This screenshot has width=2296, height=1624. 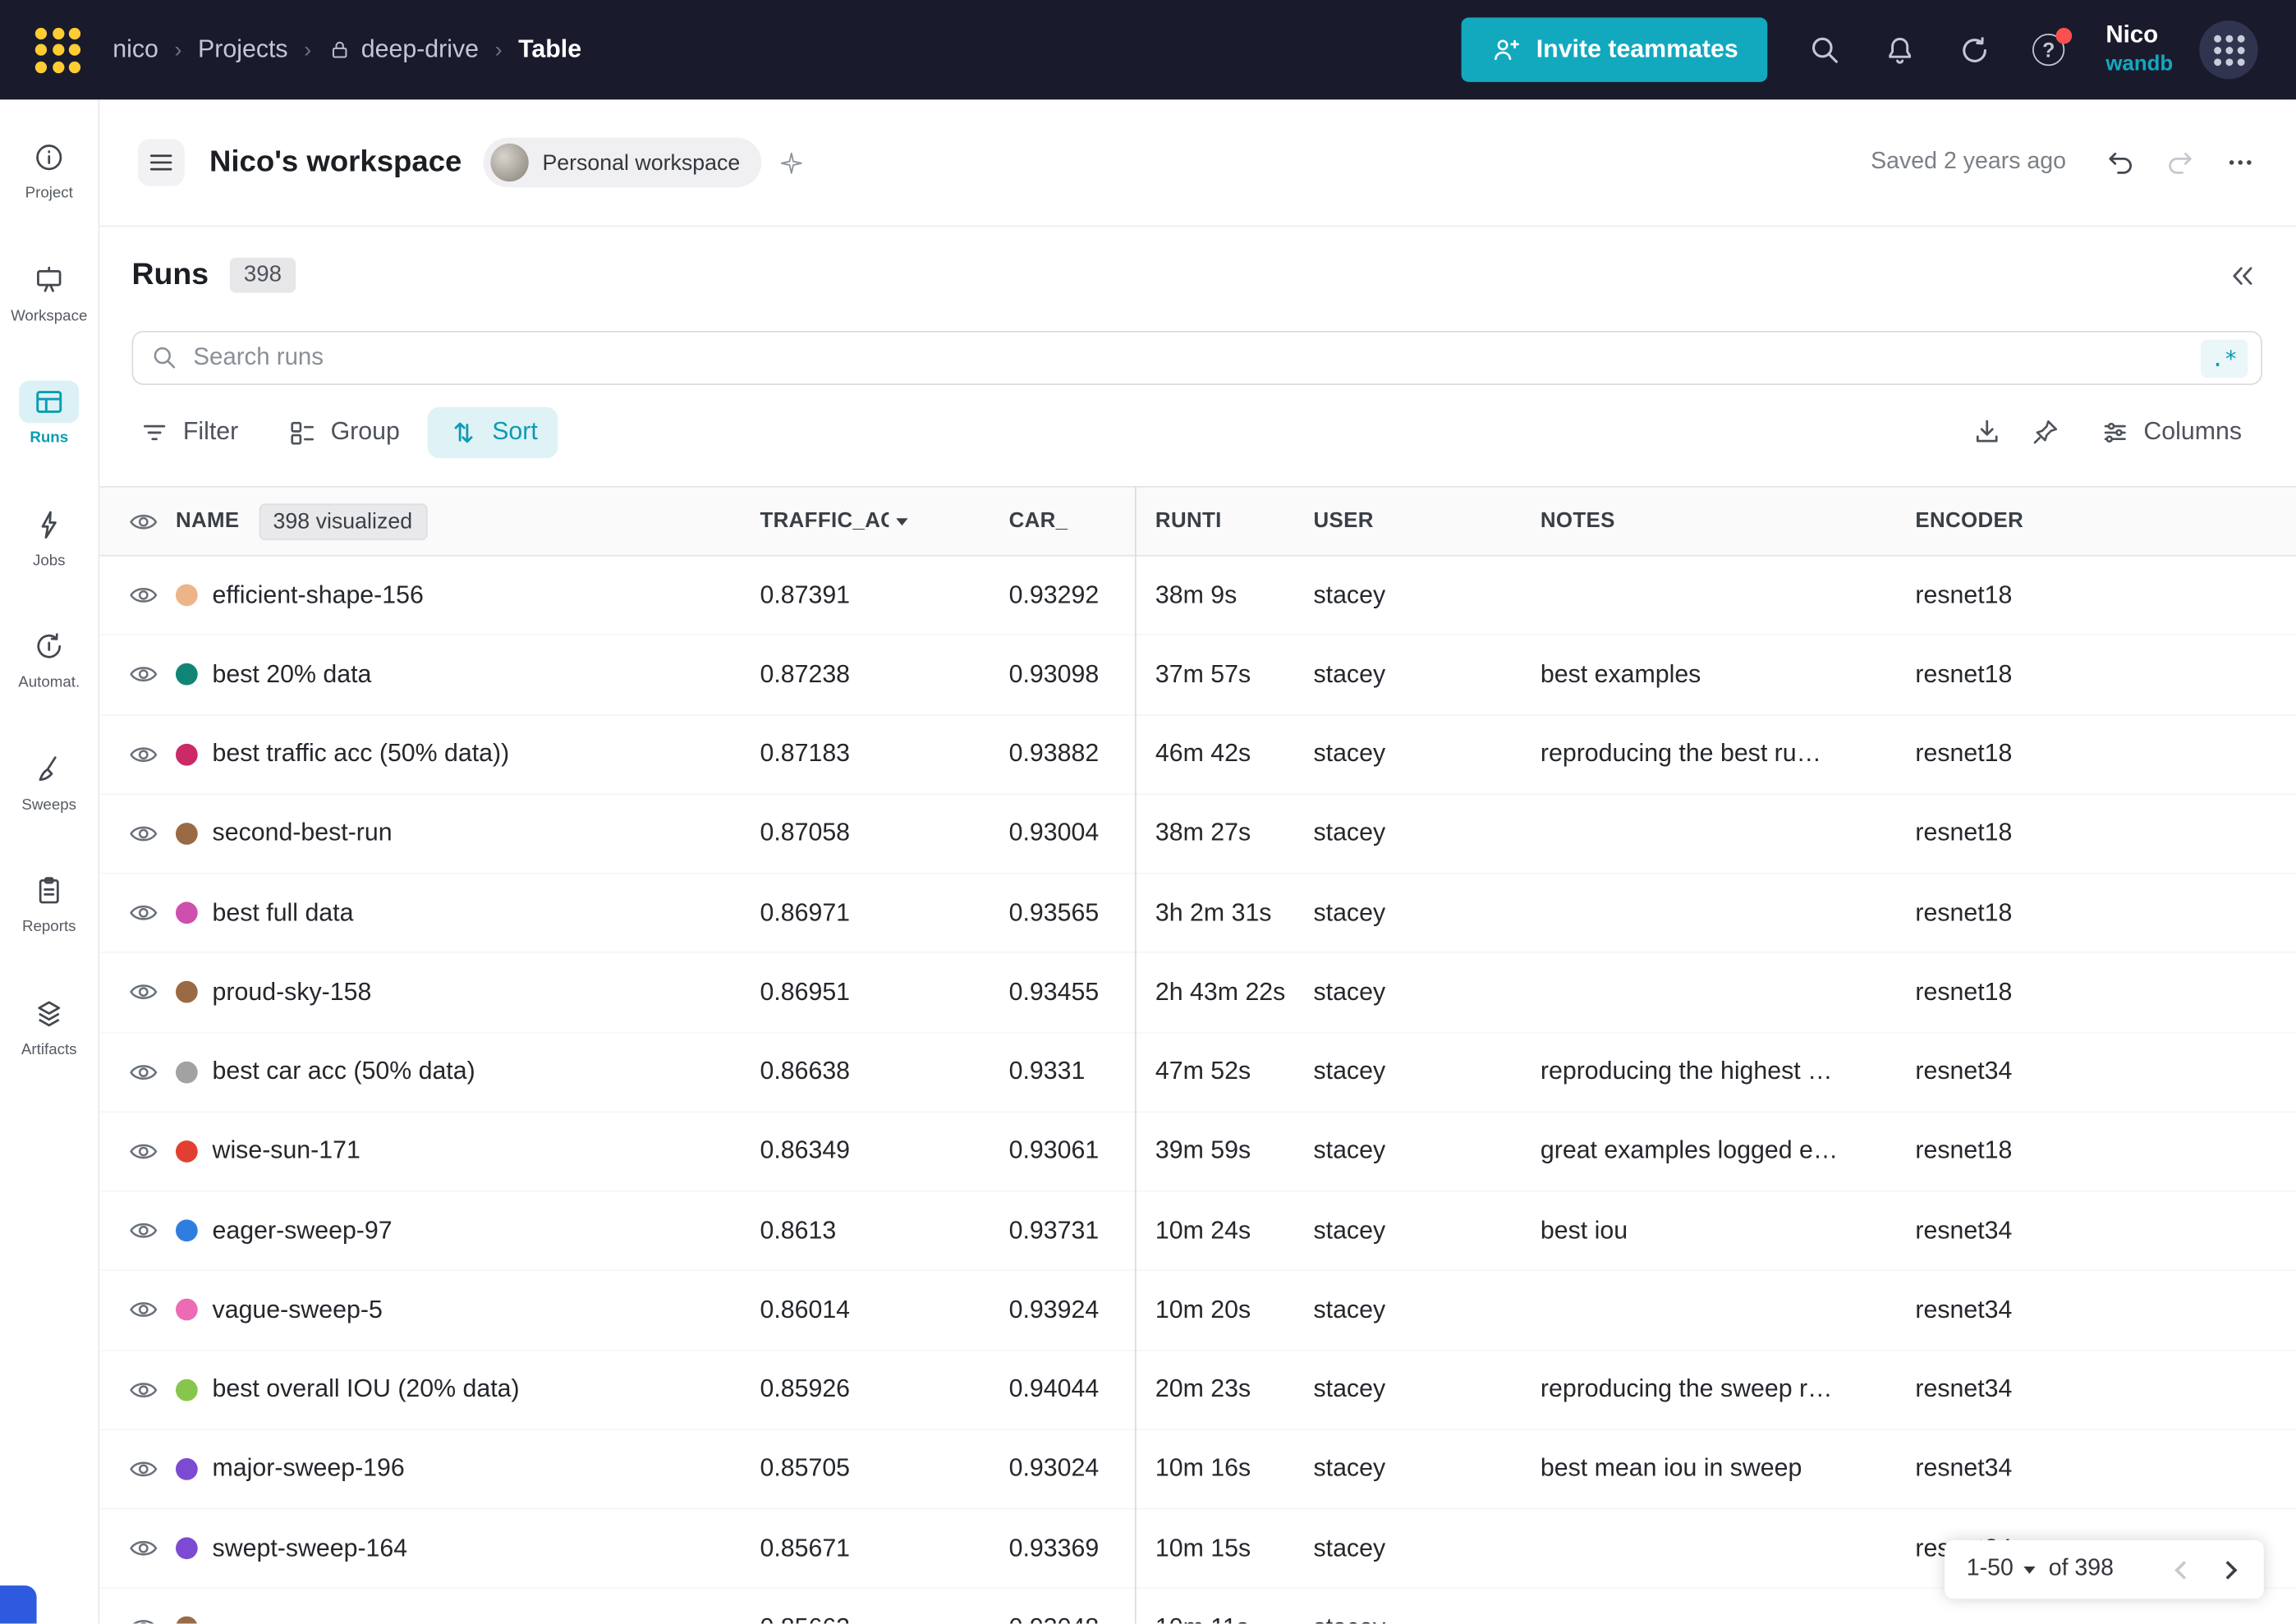 I want to click on notifications-bell-icon, so click(x=1900, y=50).